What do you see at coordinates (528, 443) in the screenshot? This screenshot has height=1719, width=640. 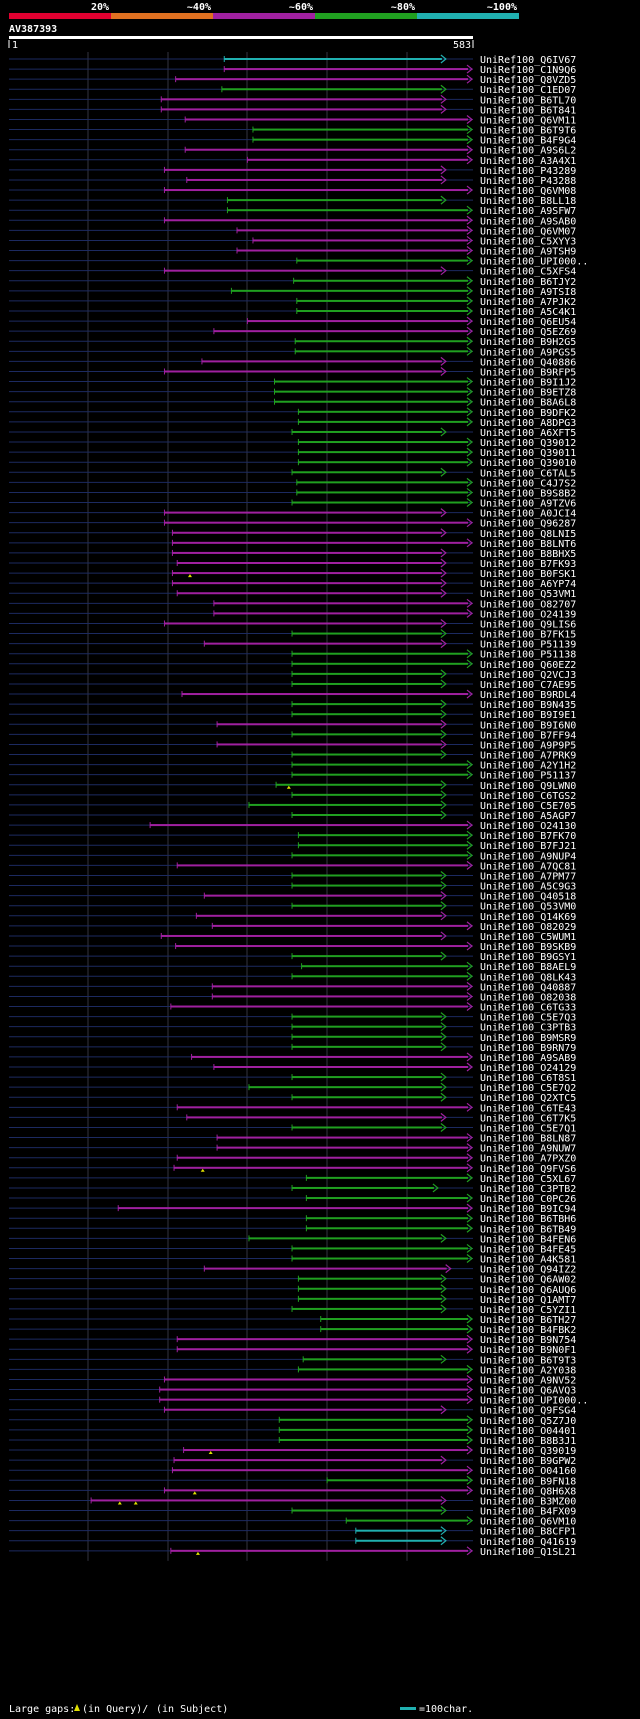 I see `hit-label: UniRef100_Q39012` at bounding box center [528, 443].